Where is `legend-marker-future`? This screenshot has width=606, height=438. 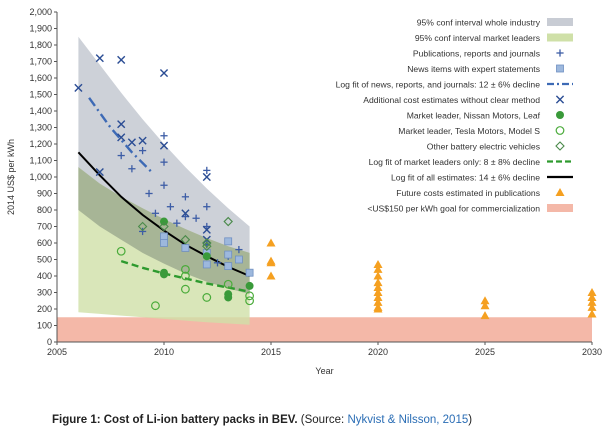 legend-marker-future is located at coordinates (560, 192).